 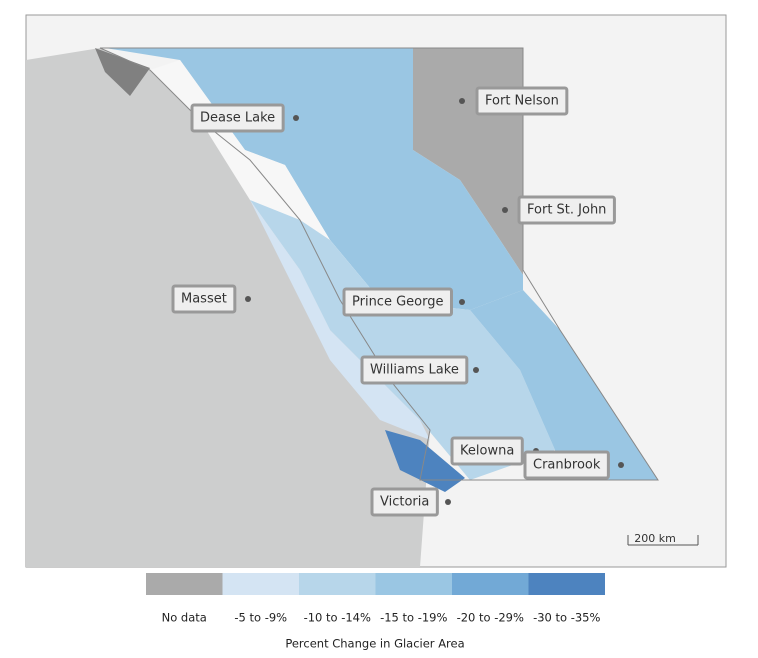 What do you see at coordinates (122, 72) in the screenshot?
I see `no-data-region` at bounding box center [122, 72].